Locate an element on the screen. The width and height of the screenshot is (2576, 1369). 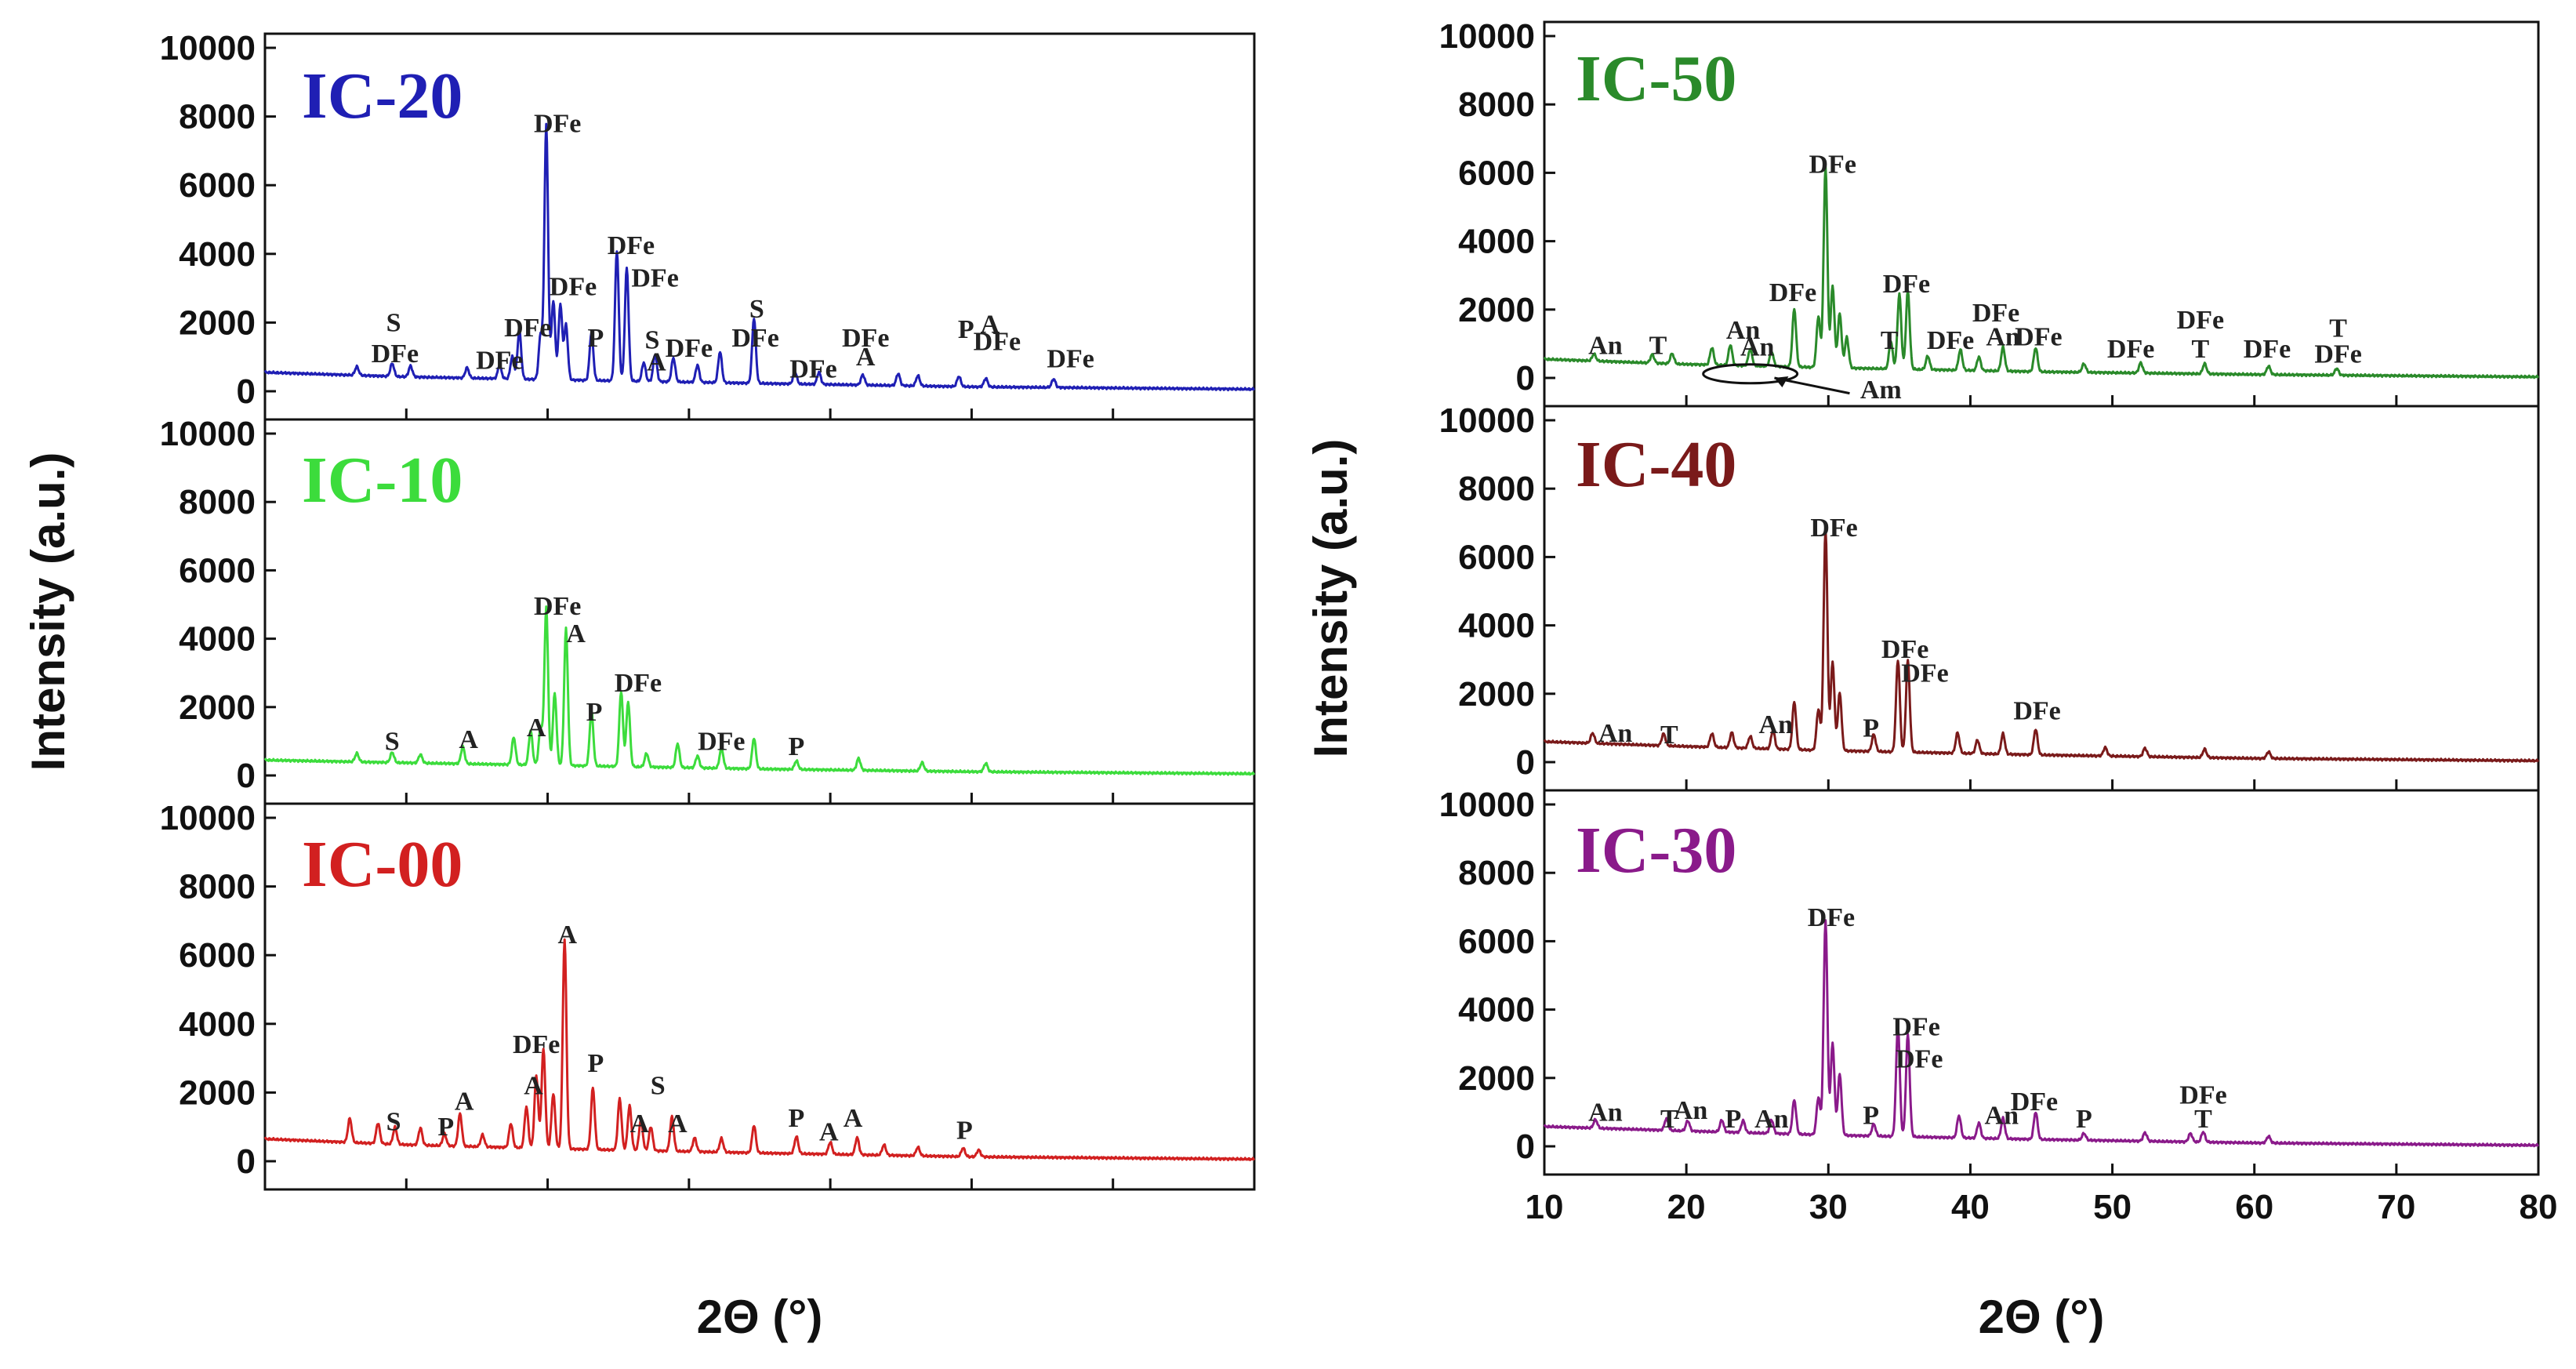
ic-30-annotation-11: P is located at coordinates (2084, 1119).